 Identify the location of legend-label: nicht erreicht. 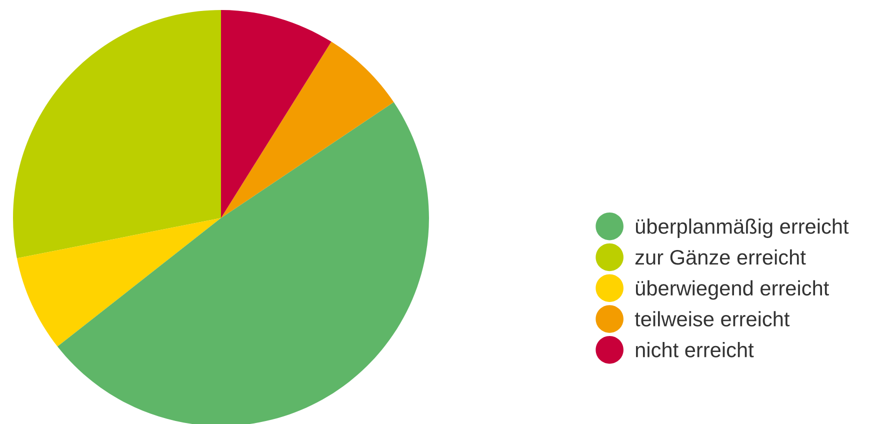
(695, 350).